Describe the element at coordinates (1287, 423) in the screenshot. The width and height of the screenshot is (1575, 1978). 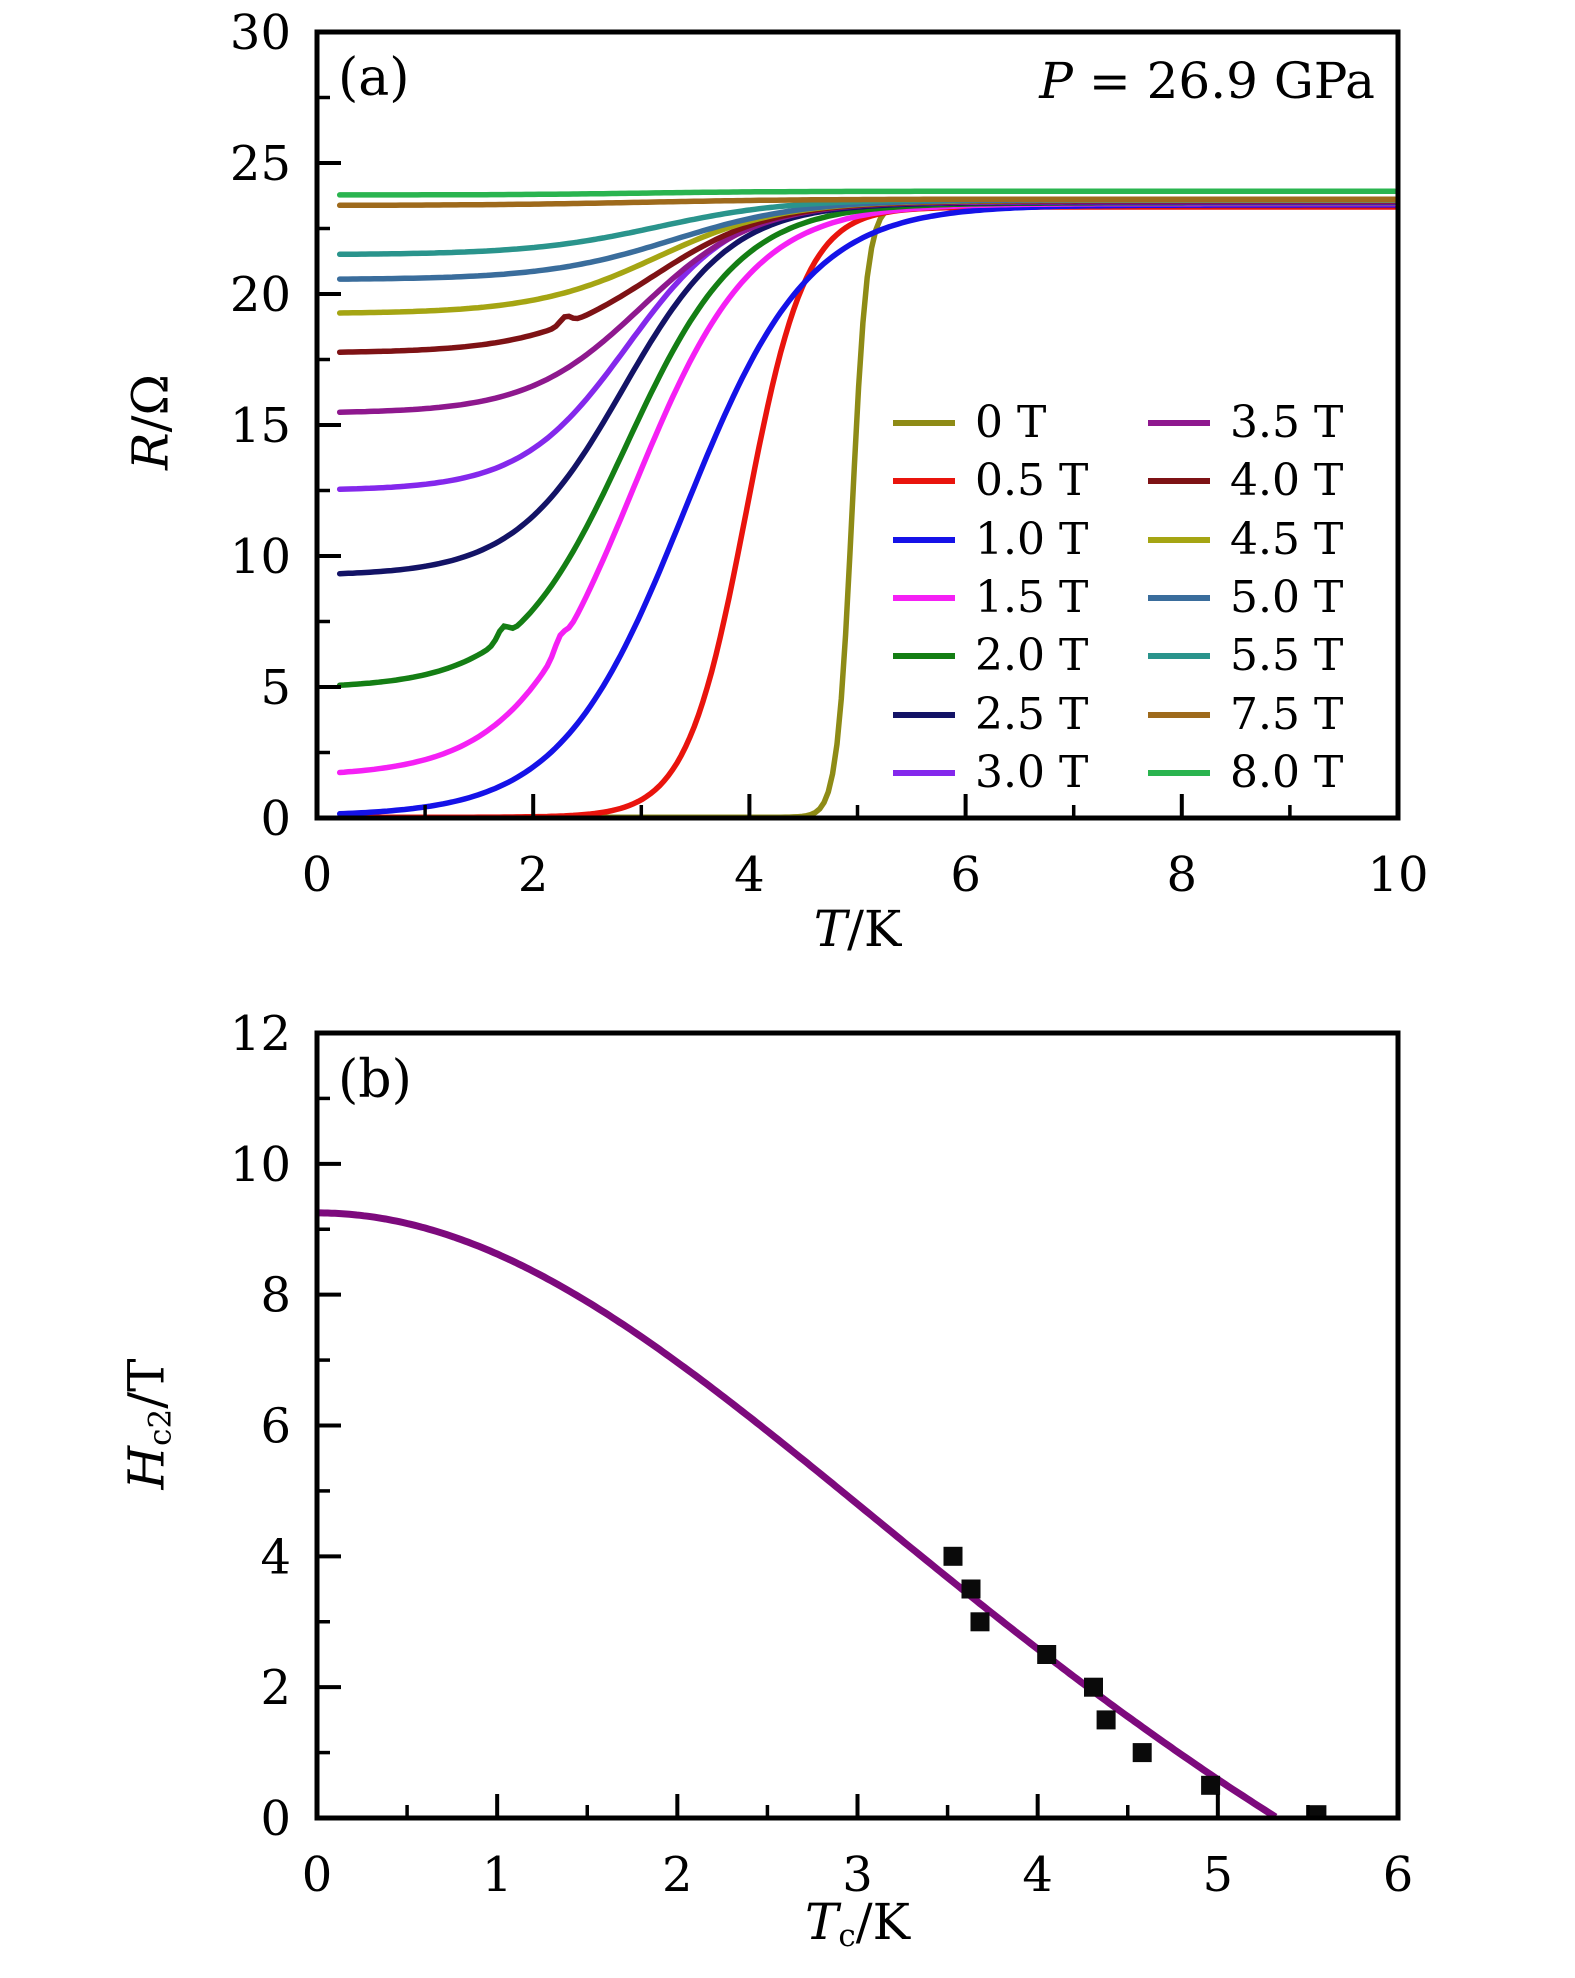
I see `legend-label-3.5T: 3.5 T` at that location.